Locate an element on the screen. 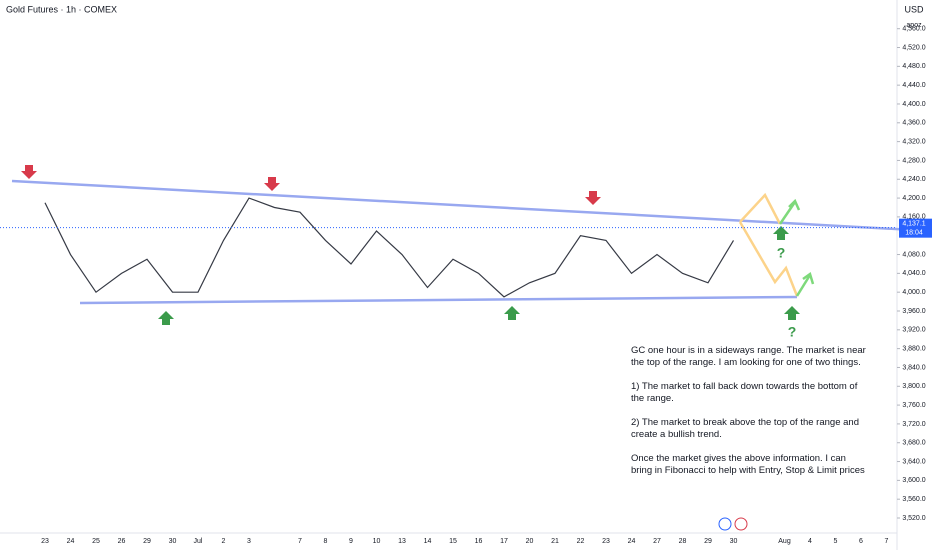 This screenshot has width=932, height=550. chart-title: Gold Futures · 1h · COMEX is located at coordinates (61, 9).